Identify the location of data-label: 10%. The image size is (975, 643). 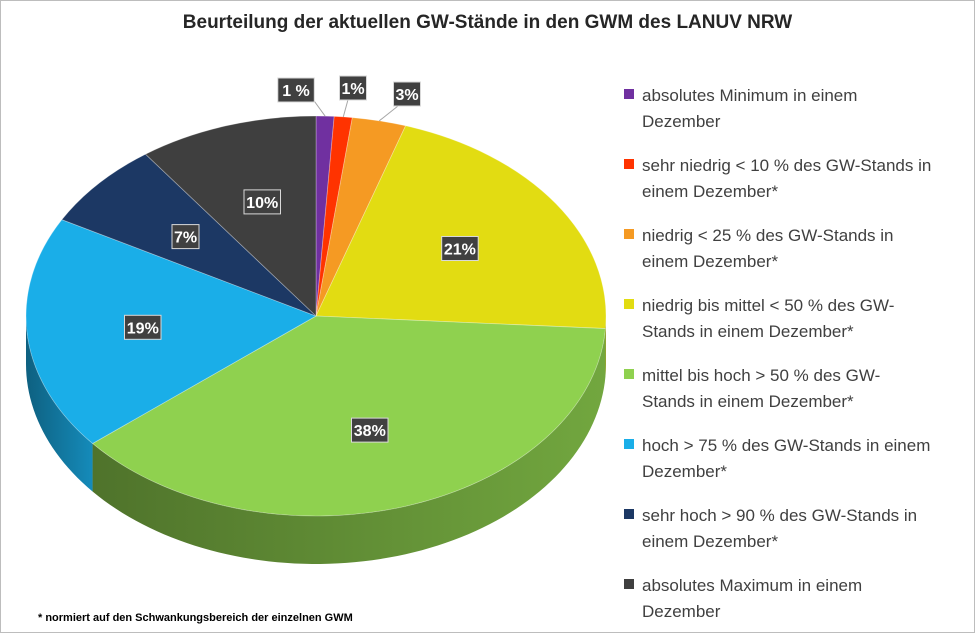
(262, 203).